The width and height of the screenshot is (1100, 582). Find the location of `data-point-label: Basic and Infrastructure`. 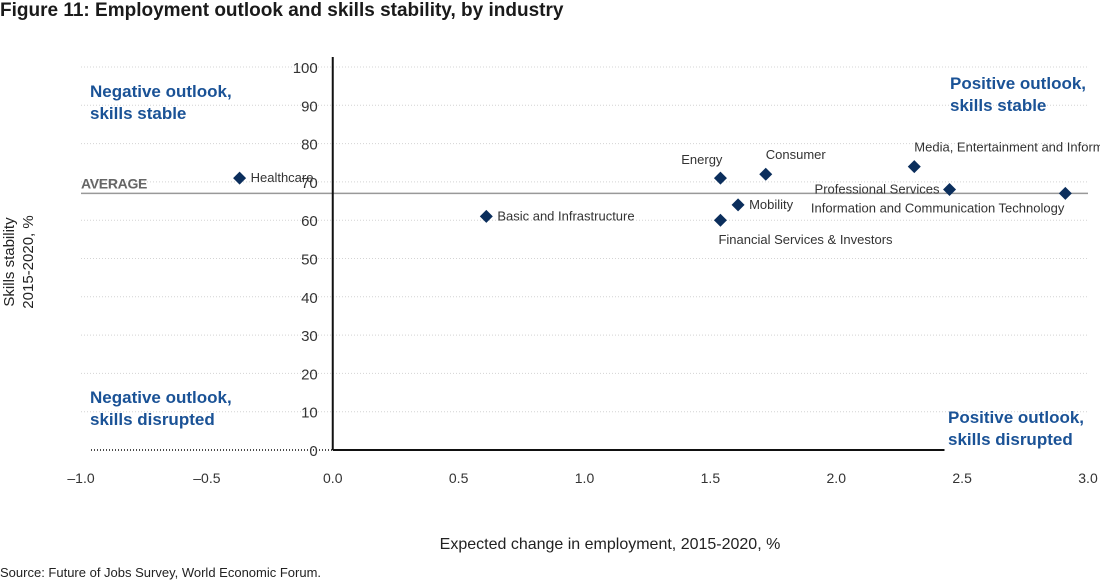

data-point-label: Basic and Infrastructure is located at coordinates (565, 215).